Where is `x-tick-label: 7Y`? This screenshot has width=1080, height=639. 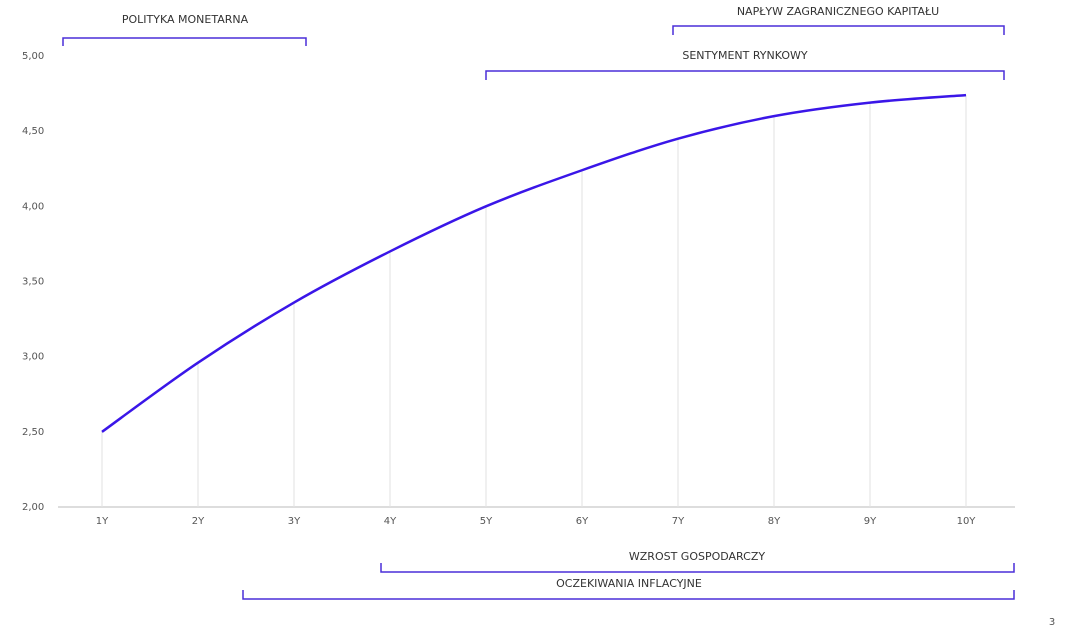
x-tick-label: 7Y is located at coordinates (678, 521).